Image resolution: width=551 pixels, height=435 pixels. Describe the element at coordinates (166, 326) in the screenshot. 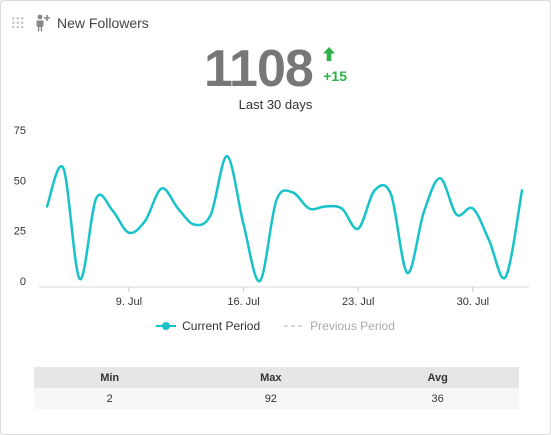

I see `legend-marker-current` at that location.